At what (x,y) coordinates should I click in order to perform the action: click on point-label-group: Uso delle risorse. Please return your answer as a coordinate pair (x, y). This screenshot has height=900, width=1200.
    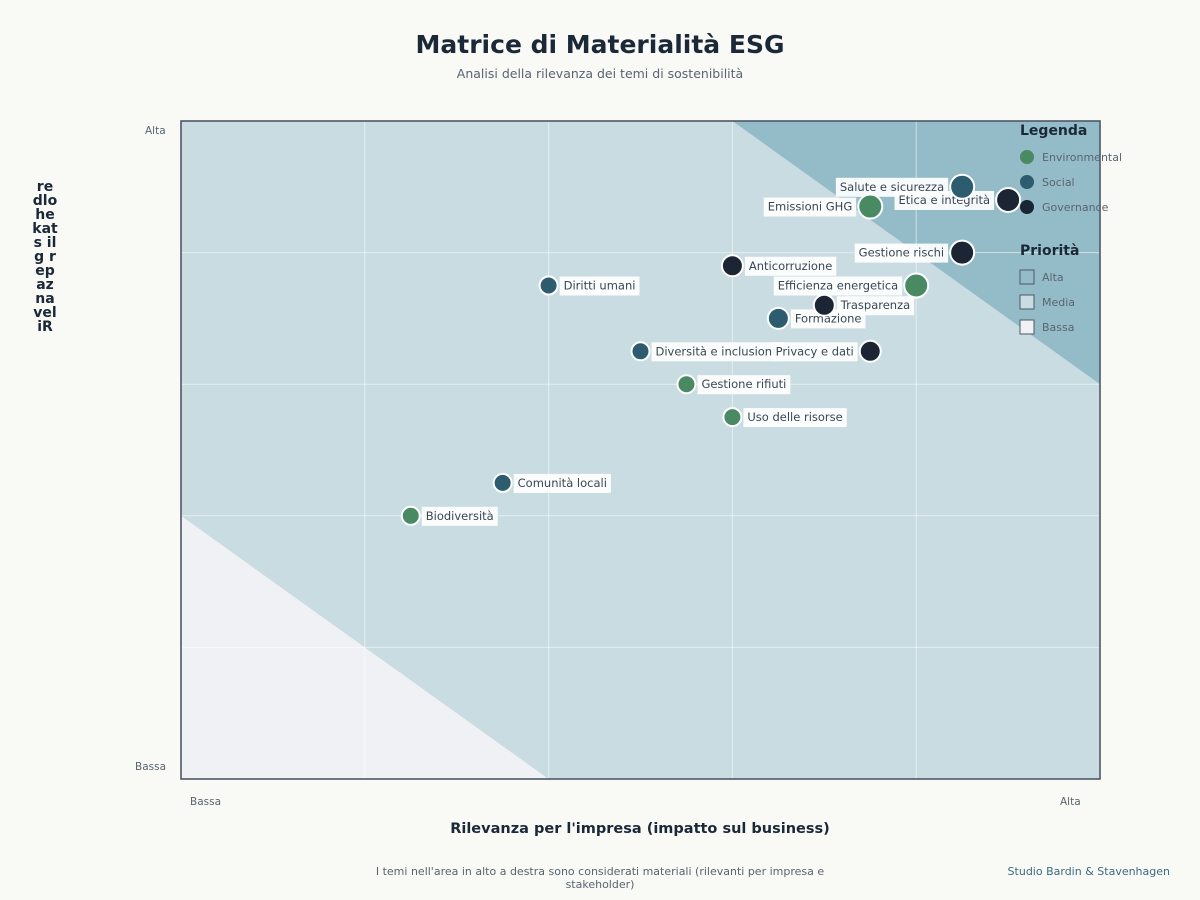
    Looking at the image, I should click on (795, 418).